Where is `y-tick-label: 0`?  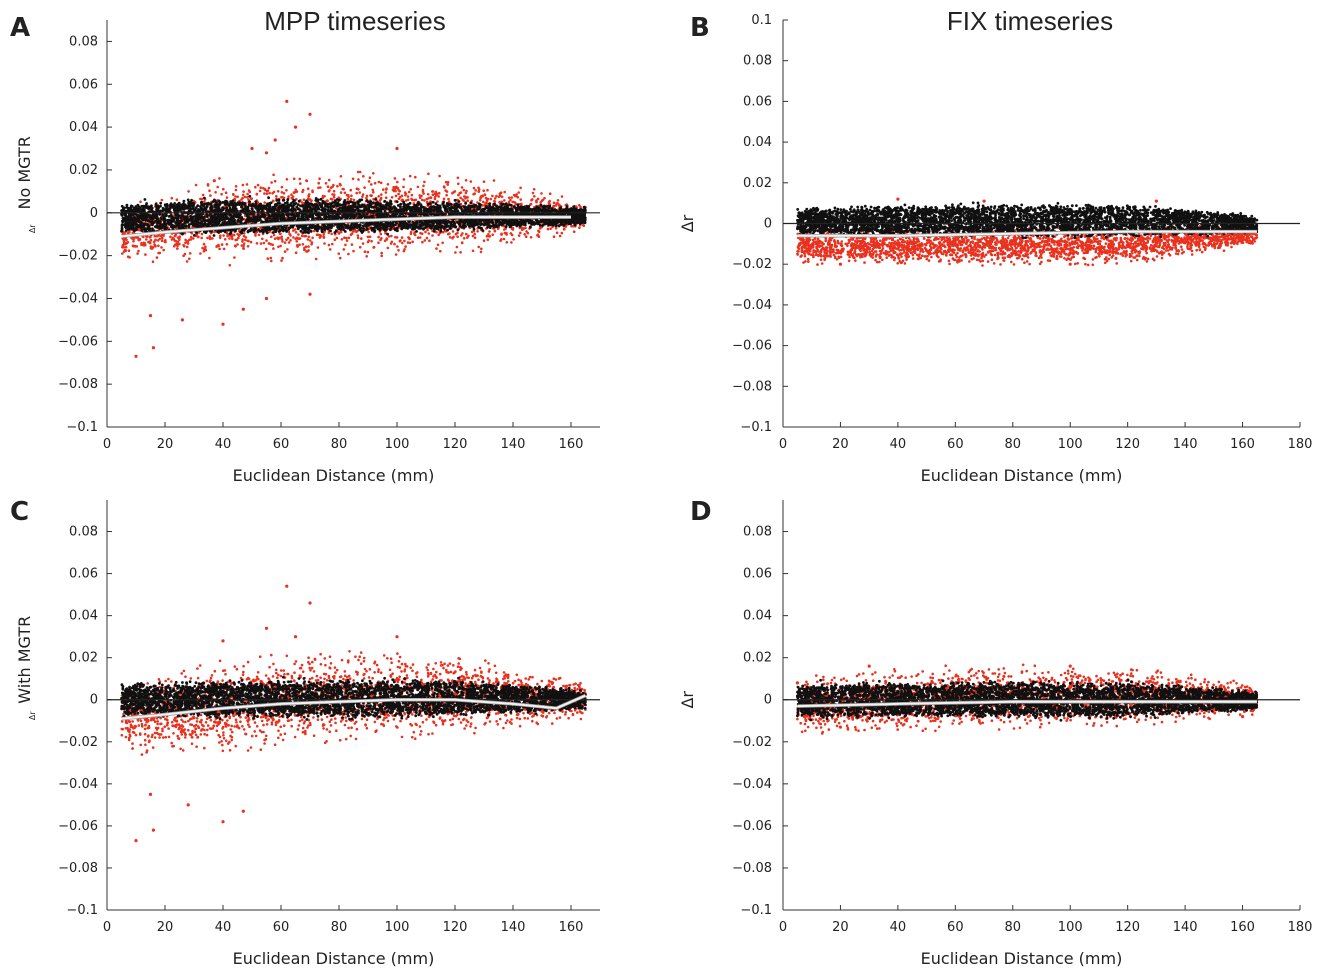
y-tick-label: 0 is located at coordinates (94, 213).